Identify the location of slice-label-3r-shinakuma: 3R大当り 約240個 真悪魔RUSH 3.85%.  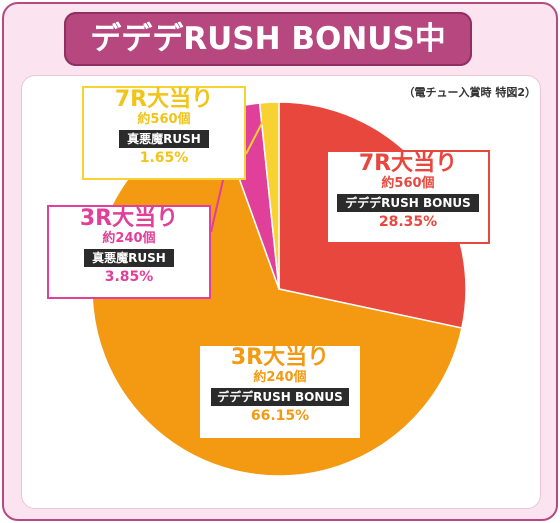
(129, 252).